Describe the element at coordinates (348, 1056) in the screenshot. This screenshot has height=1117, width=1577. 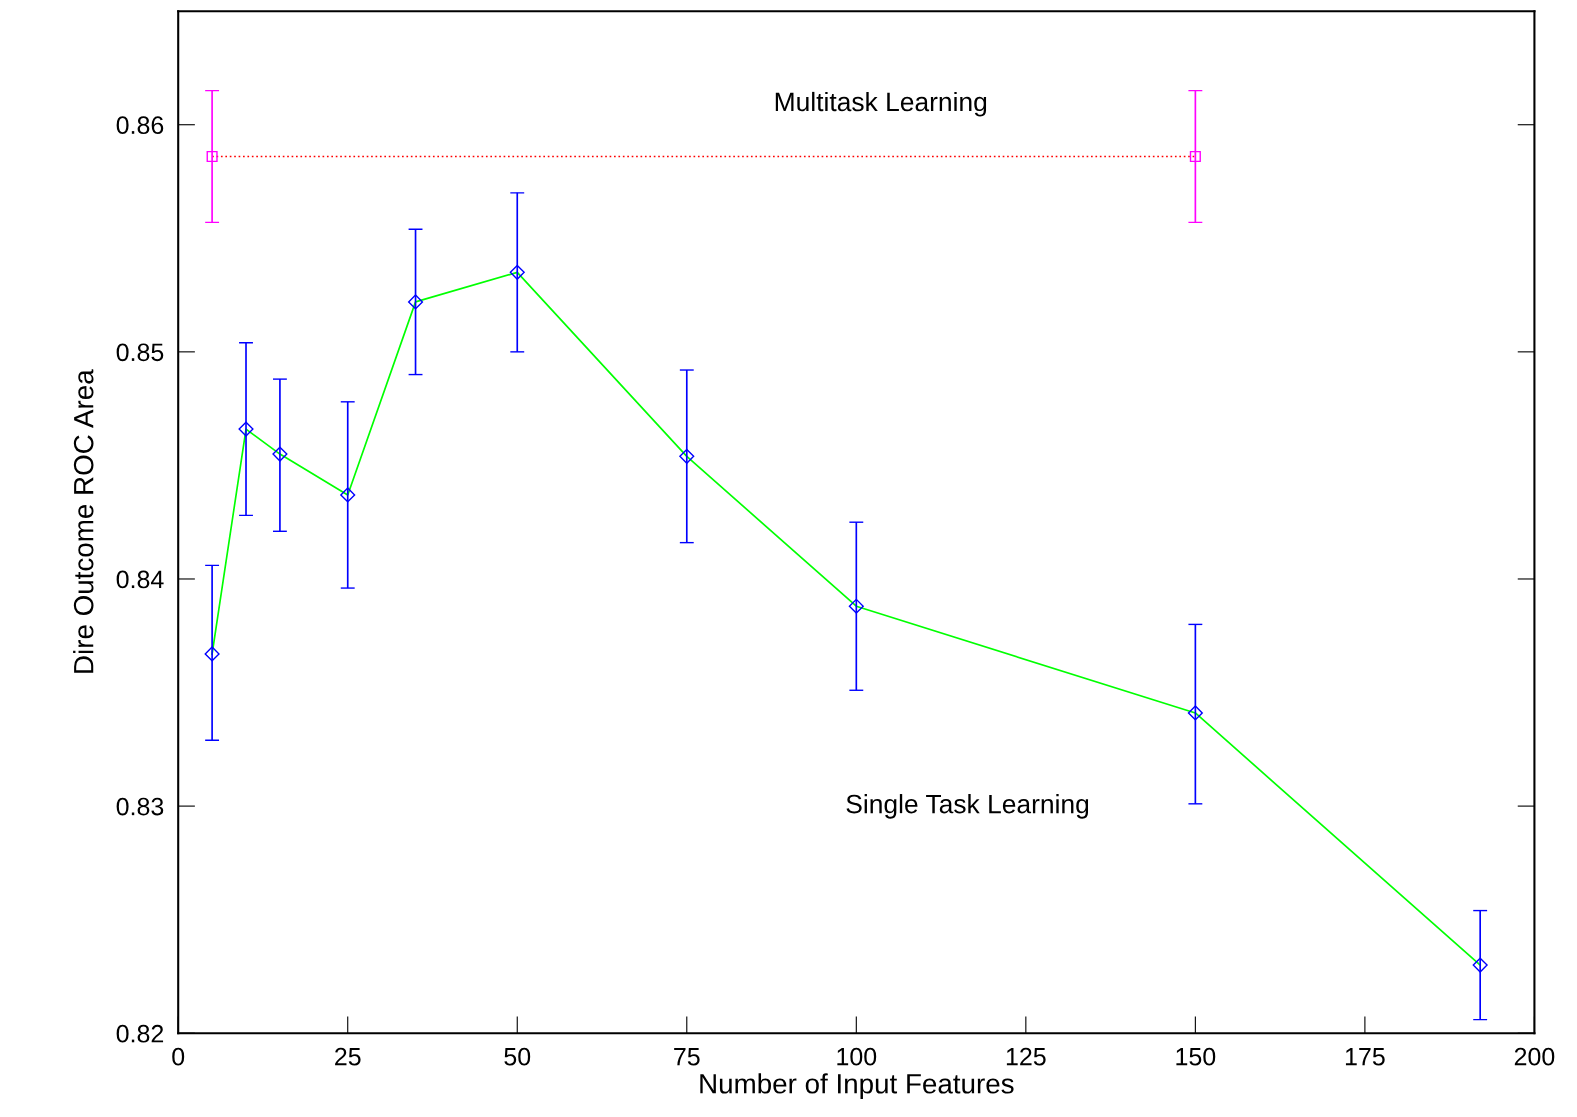
I see `x-tick-label: 25` at that location.